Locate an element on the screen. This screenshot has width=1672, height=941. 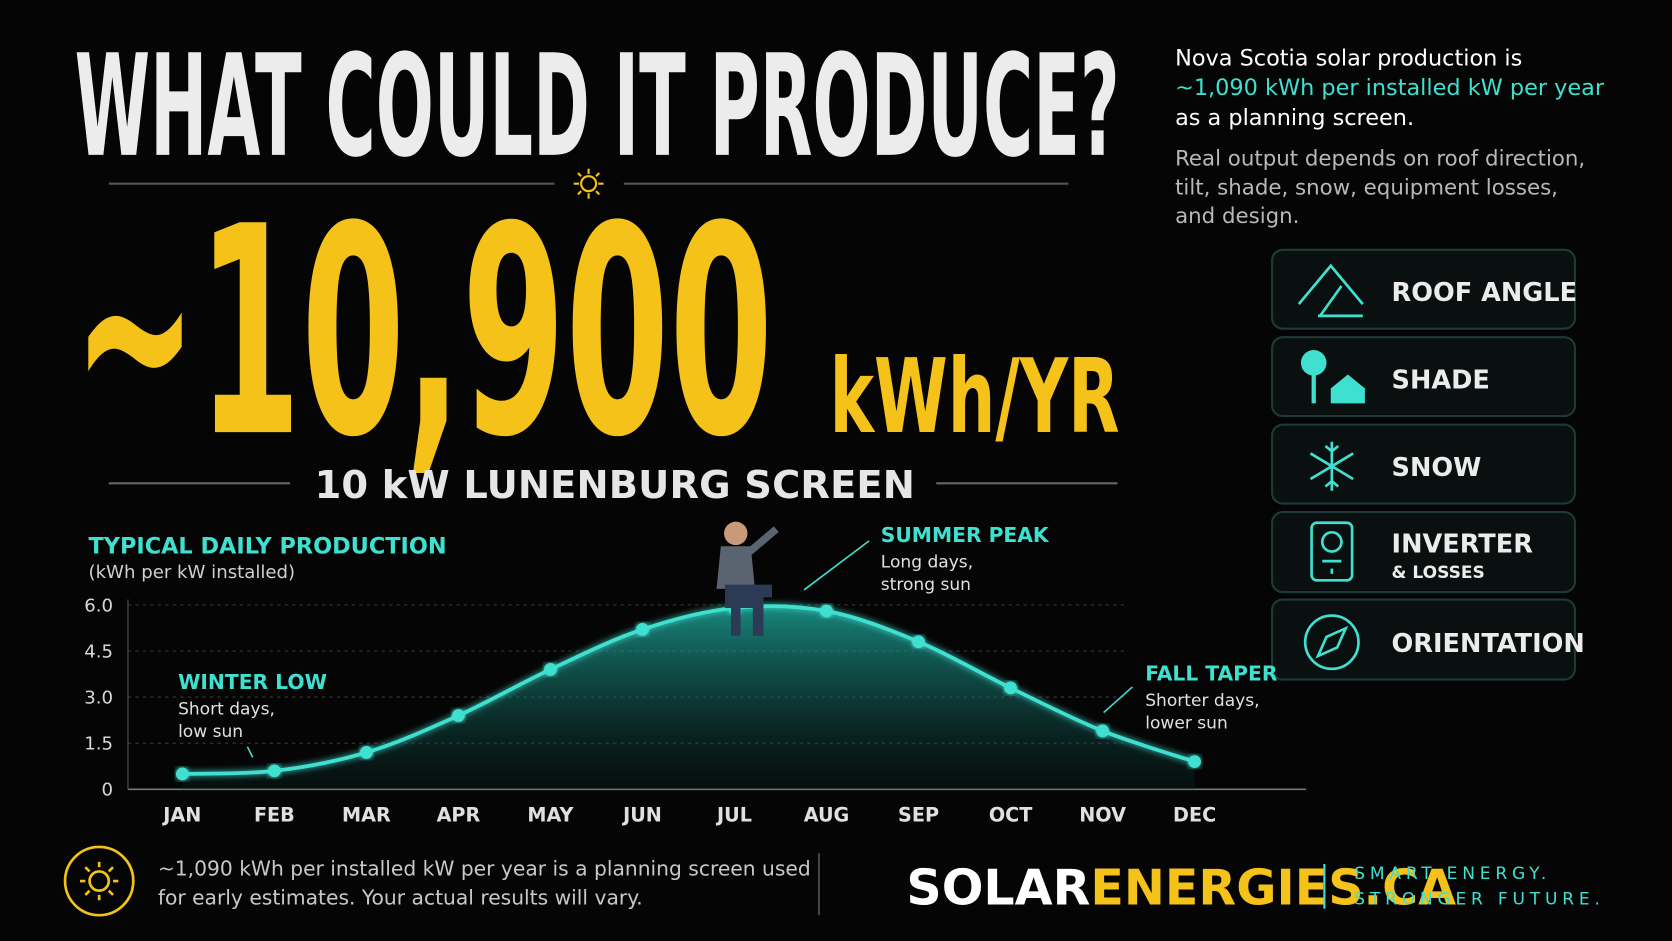
info-detail: Real output depends on roof direction, is located at coordinates (1380, 159).